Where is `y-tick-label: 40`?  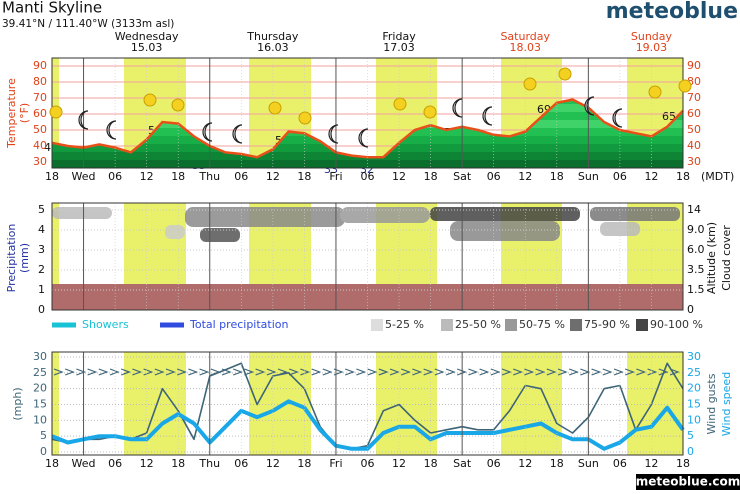 y-tick-label: 40 is located at coordinates (40, 145).